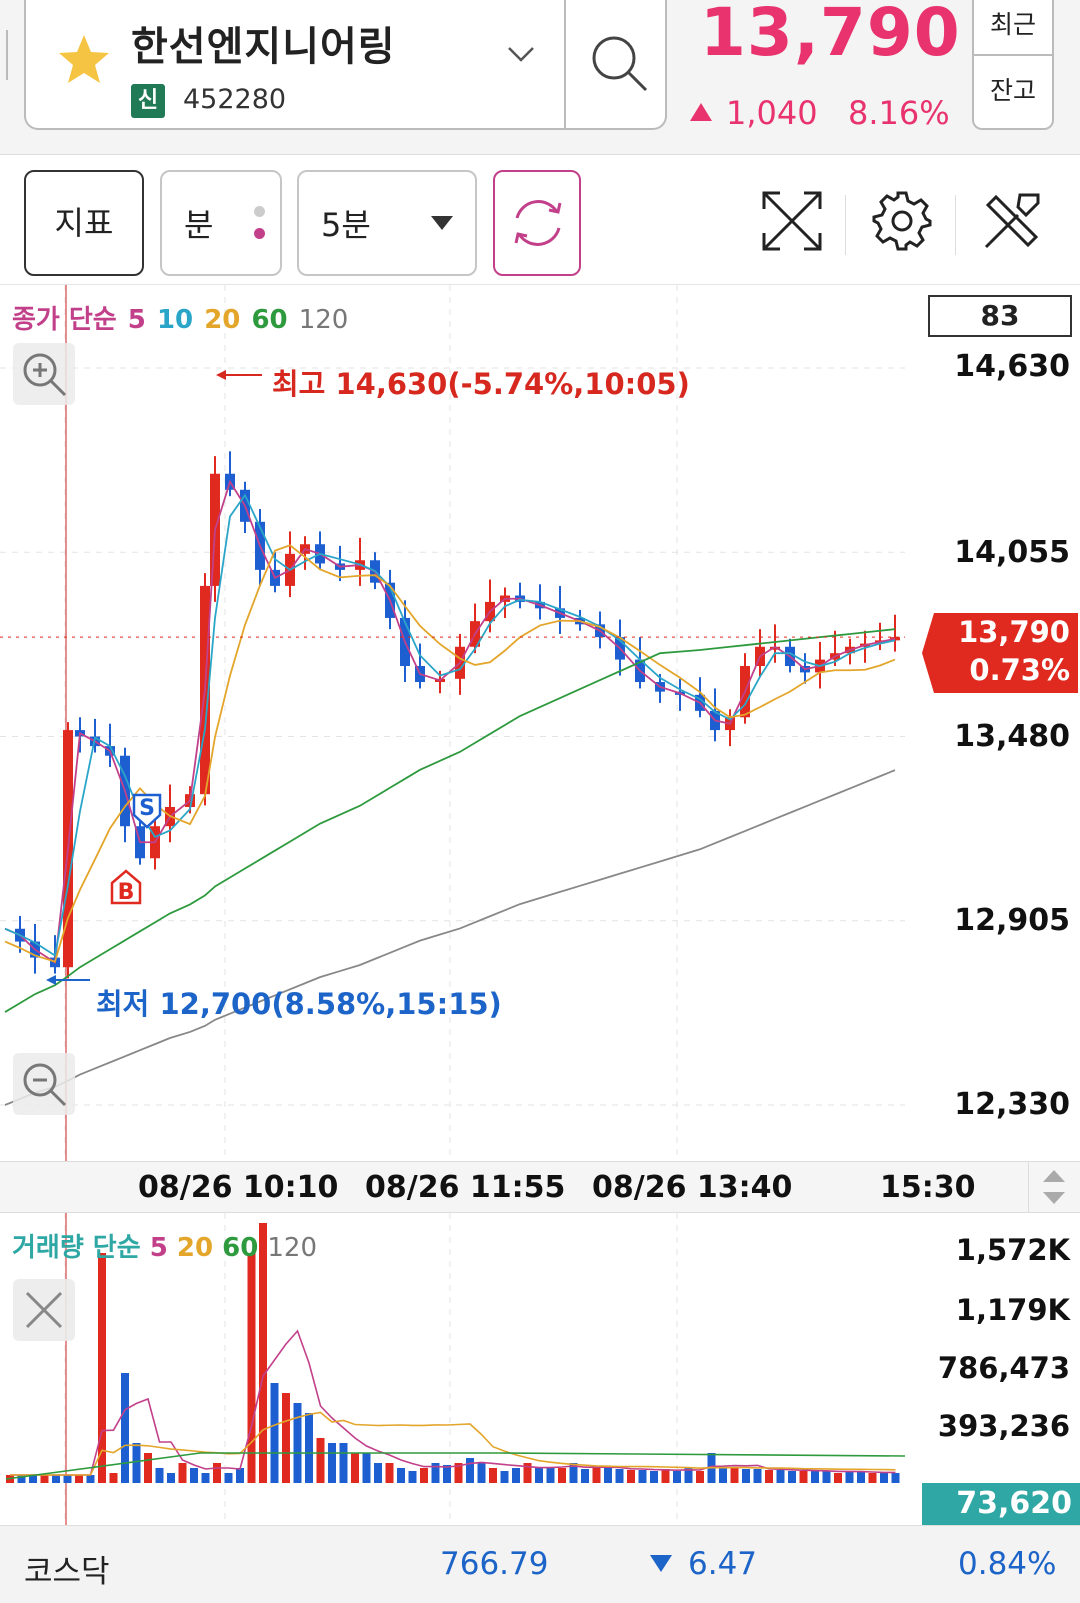  I want to click on tools-icon, so click(1012, 221).